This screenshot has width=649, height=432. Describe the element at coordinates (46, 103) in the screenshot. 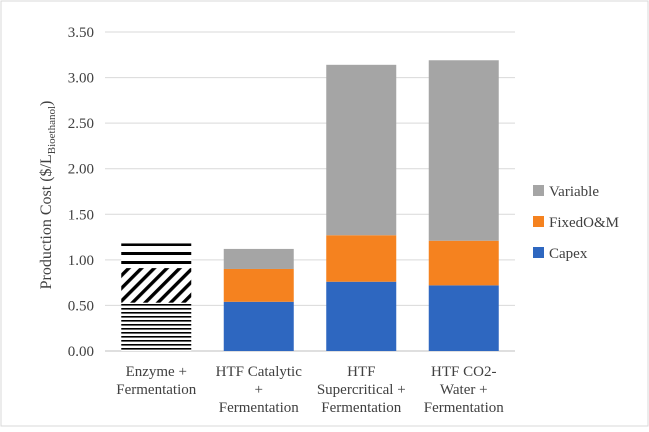

I see `y-axis-label-end: )` at that location.